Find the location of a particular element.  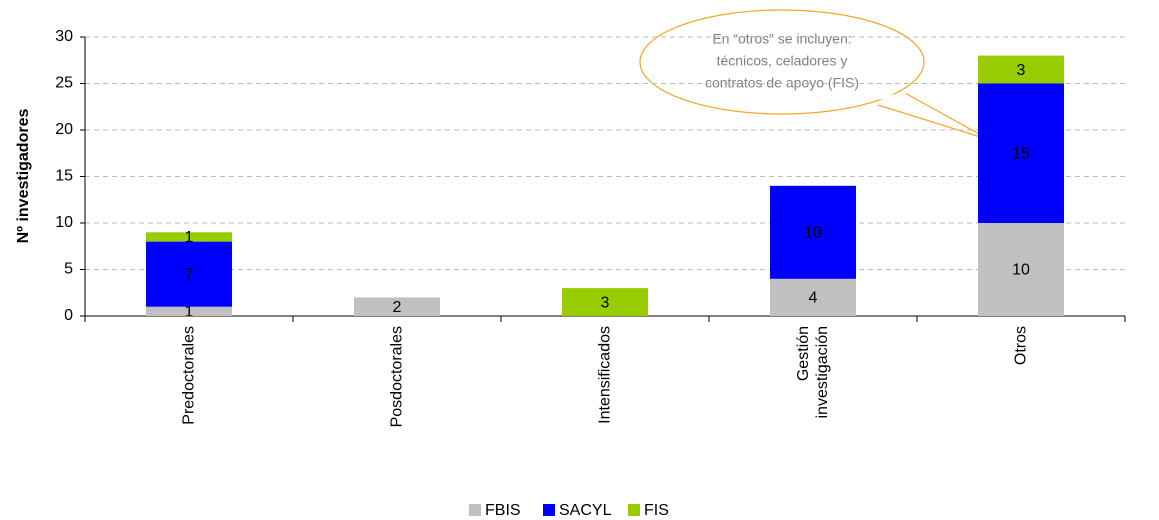

y-tick-label: 0 is located at coordinates (68, 315).